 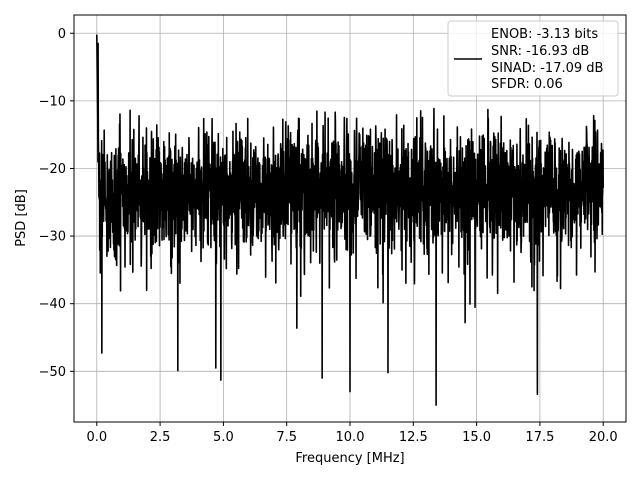 I want to click on x-axis-label: Frequency [MHz], so click(x=349, y=458).